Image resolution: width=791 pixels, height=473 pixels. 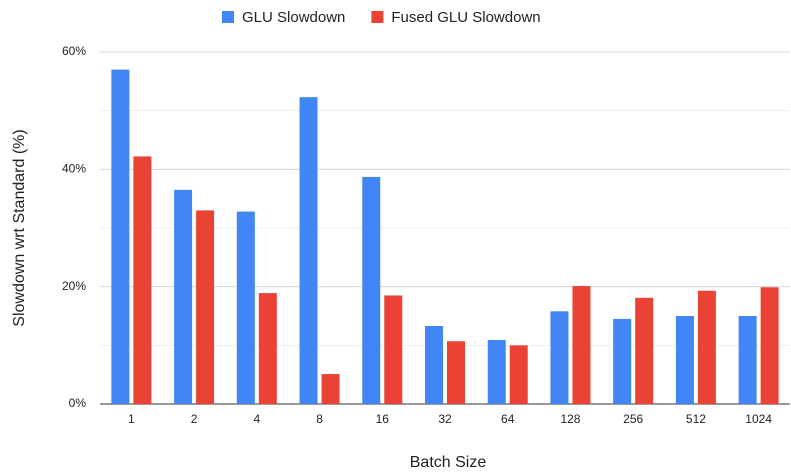 What do you see at coordinates (78, 403) in the screenshot?
I see `y-tick-label: 0%` at bounding box center [78, 403].